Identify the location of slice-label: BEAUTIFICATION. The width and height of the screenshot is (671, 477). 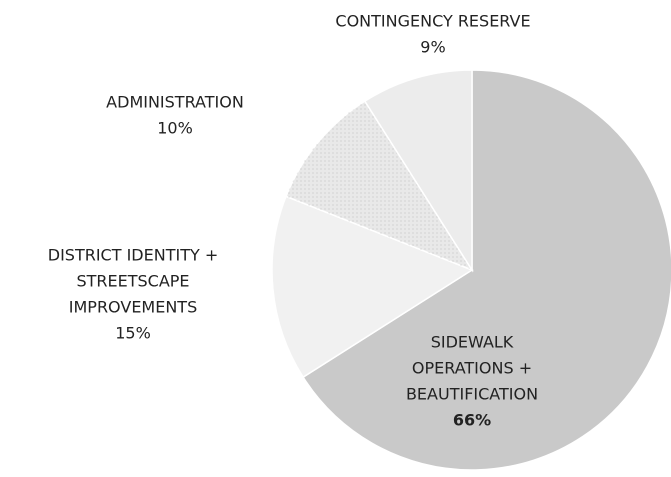
(472, 394).